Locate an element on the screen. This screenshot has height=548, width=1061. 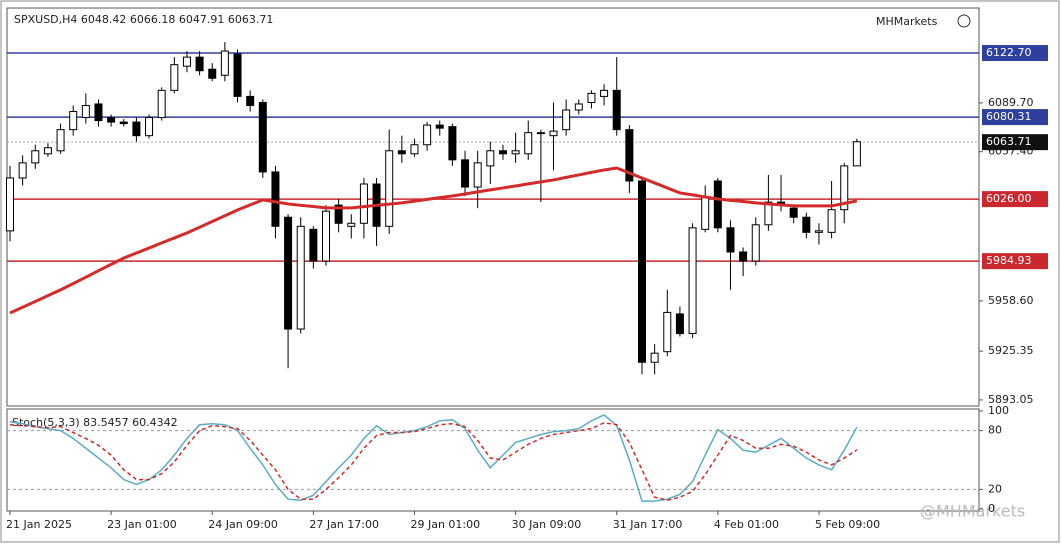
level-label: 6063.71 is located at coordinates (1009, 141).